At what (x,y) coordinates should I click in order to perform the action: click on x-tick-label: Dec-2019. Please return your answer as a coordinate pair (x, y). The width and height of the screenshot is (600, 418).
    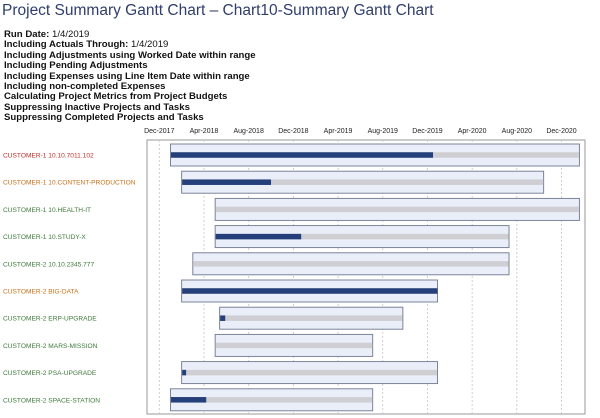
    Looking at the image, I should click on (427, 131).